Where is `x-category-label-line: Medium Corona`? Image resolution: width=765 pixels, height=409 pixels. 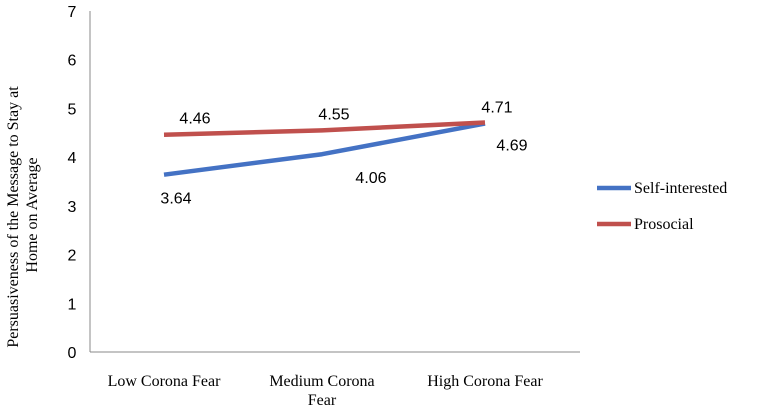 x-category-label-line: Medium Corona is located at coordinates (321, 381).